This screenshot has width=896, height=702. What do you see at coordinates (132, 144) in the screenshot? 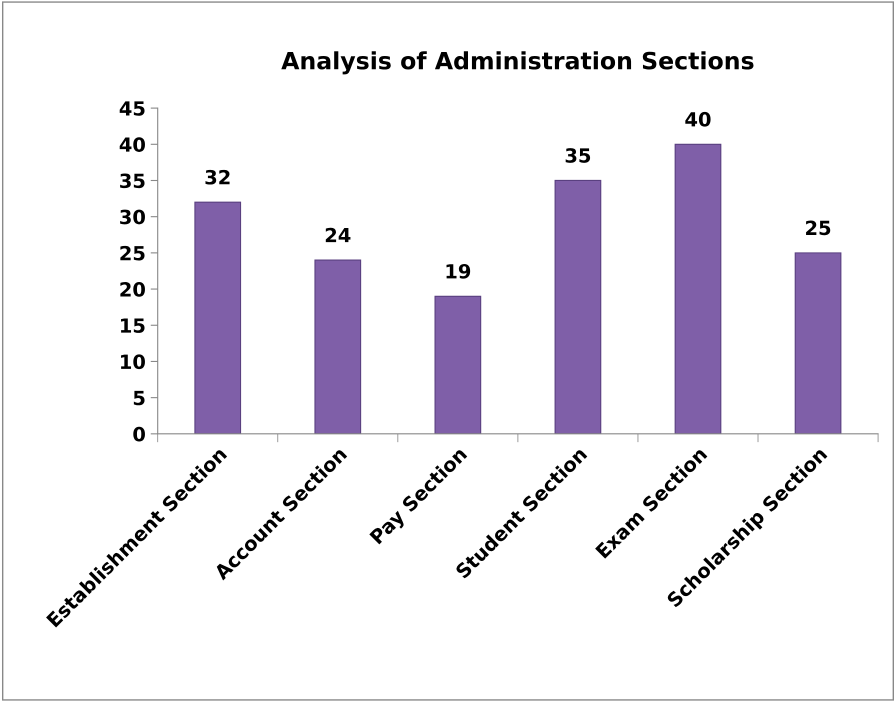
I see `y-tick-label: 40` at bounding box center [132, 144].